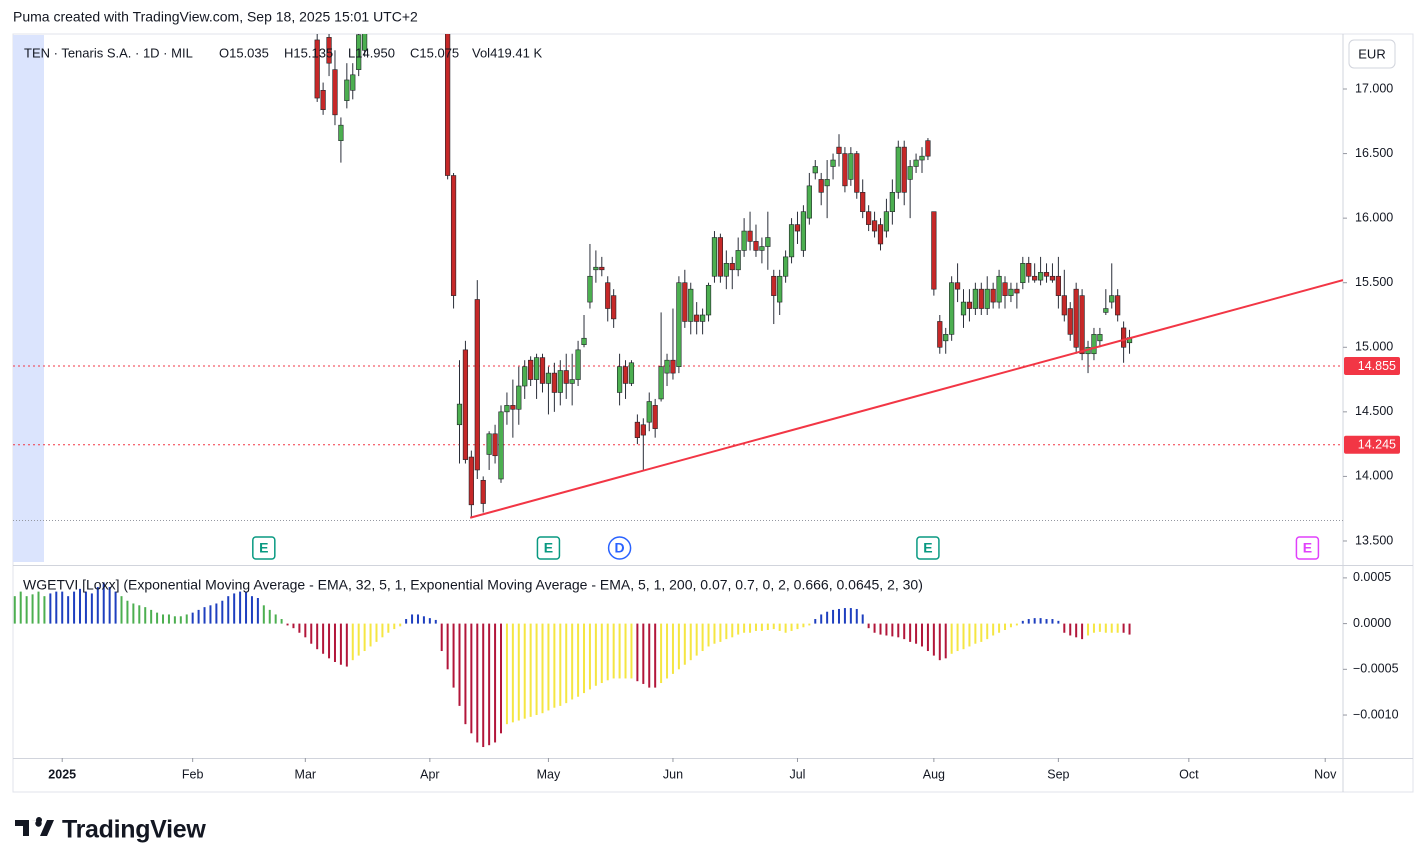 This screenshot has width=1426, height=868. What do you see at coordinates (1058, 774) in the screenshot?
I see `x-tick-label: Sep` at bounding box center [1058, 774].